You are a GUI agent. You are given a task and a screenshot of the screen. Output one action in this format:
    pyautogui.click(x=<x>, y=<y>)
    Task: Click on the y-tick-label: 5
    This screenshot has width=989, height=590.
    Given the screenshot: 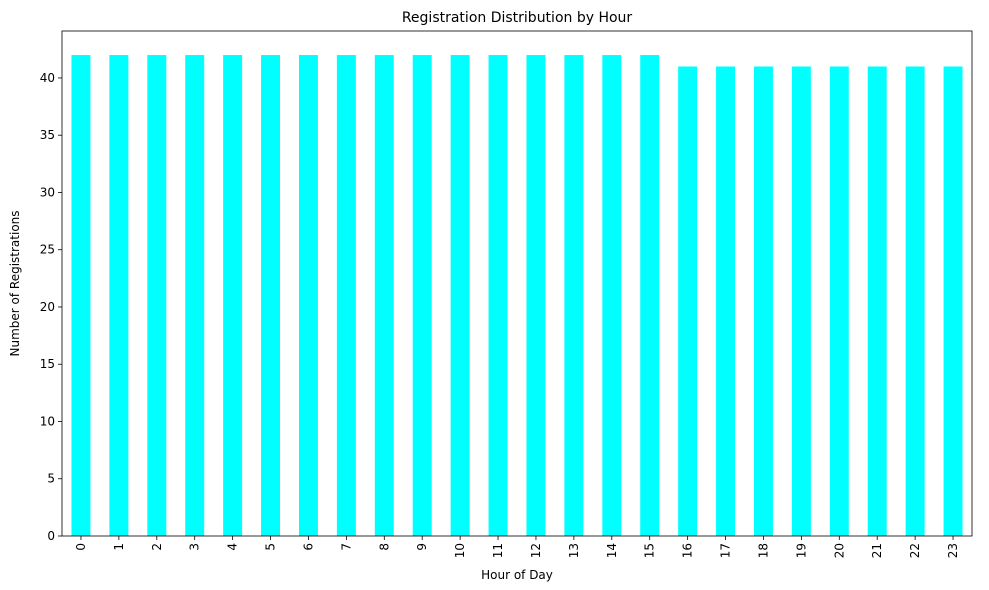 What is the action you would take?
    pyautogui.click(x=51, y=479)
    